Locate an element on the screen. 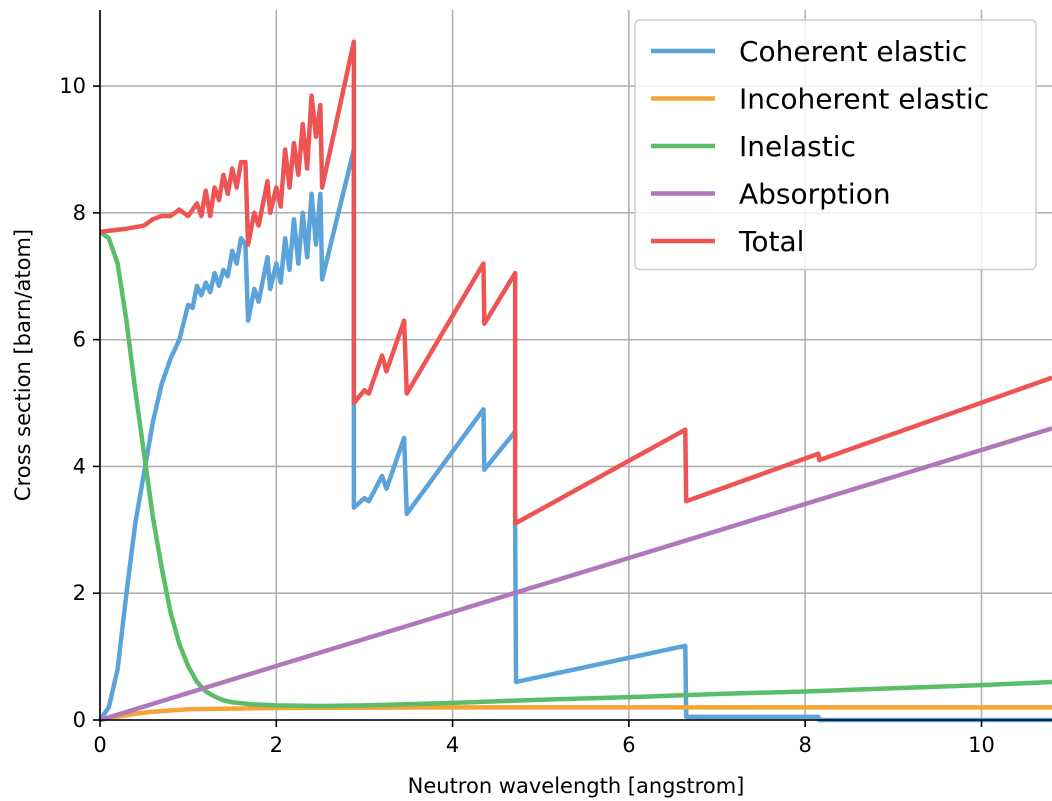  x-tick-label: 0 is located at coordinates (99, 745).